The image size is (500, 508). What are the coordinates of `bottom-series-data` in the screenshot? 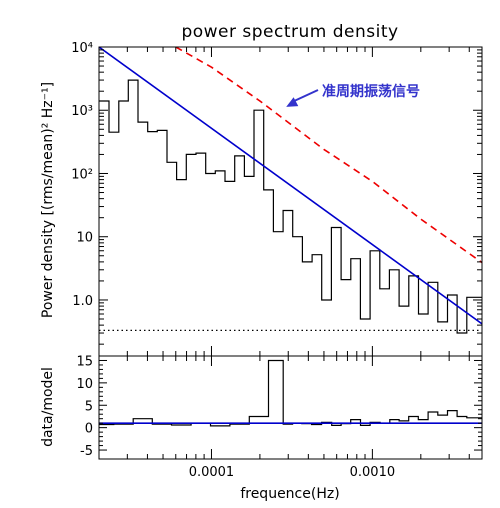 It's located at (290, 393).